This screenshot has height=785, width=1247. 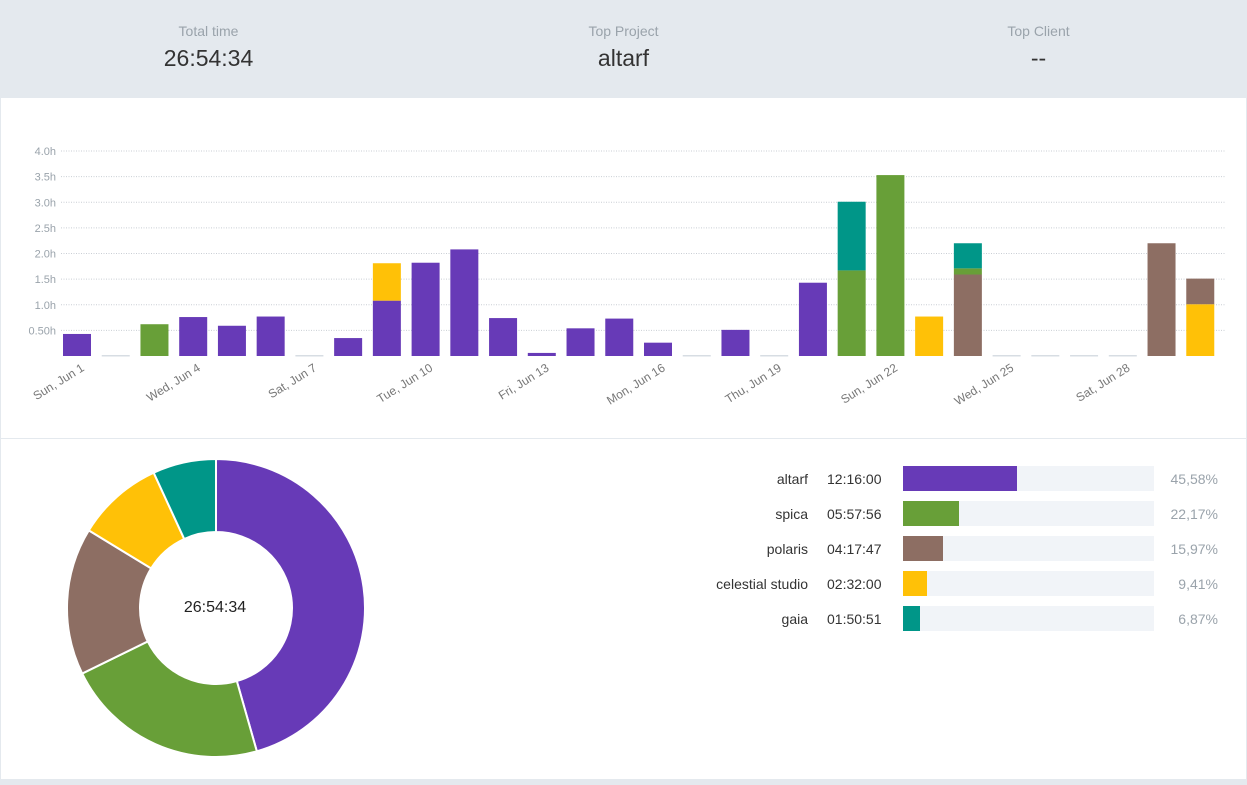 What do you see at coordinates (753, 383) in the screenshot?
I see `x-tick-label: Thu, Jun 19` at bounding box center [753, 383].